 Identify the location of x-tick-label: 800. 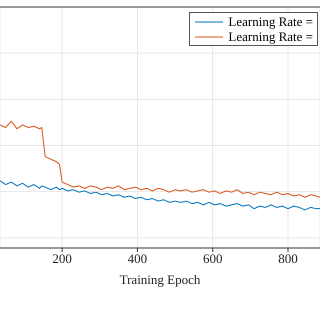
(288, 258).